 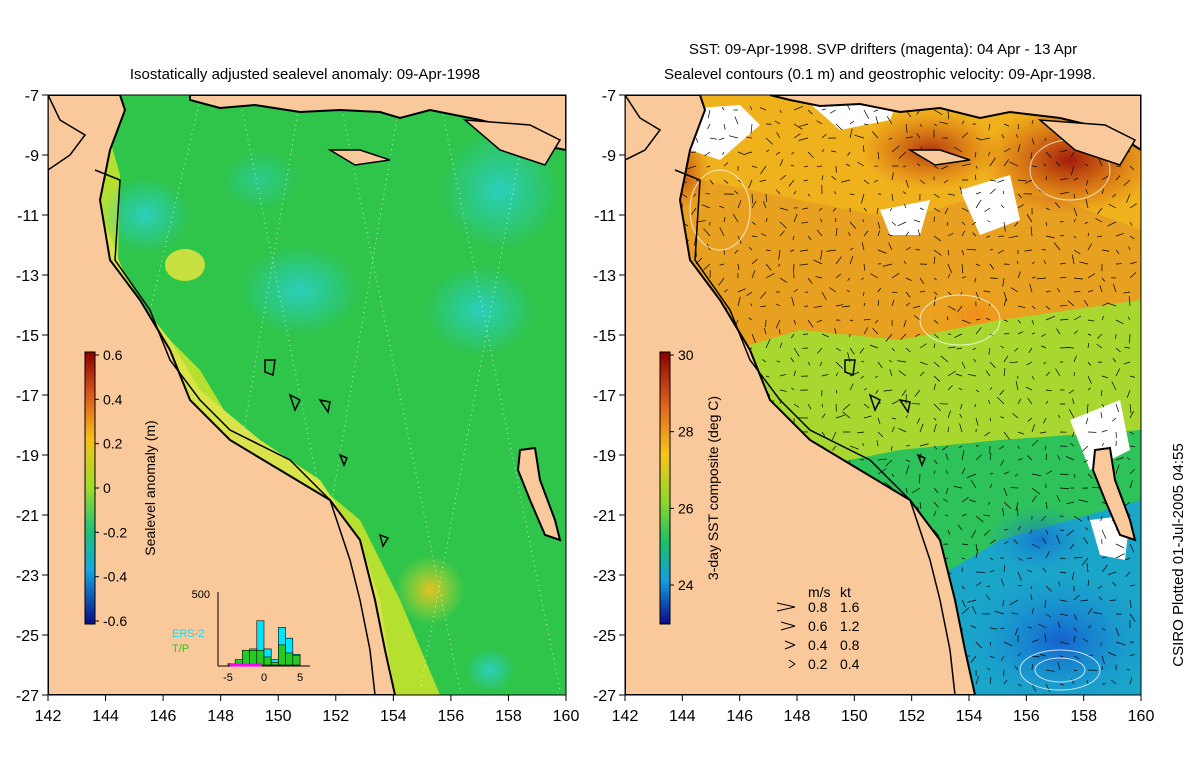 I want to click on sst-lon-tick-label: 160, so click(x=1141, y=716).